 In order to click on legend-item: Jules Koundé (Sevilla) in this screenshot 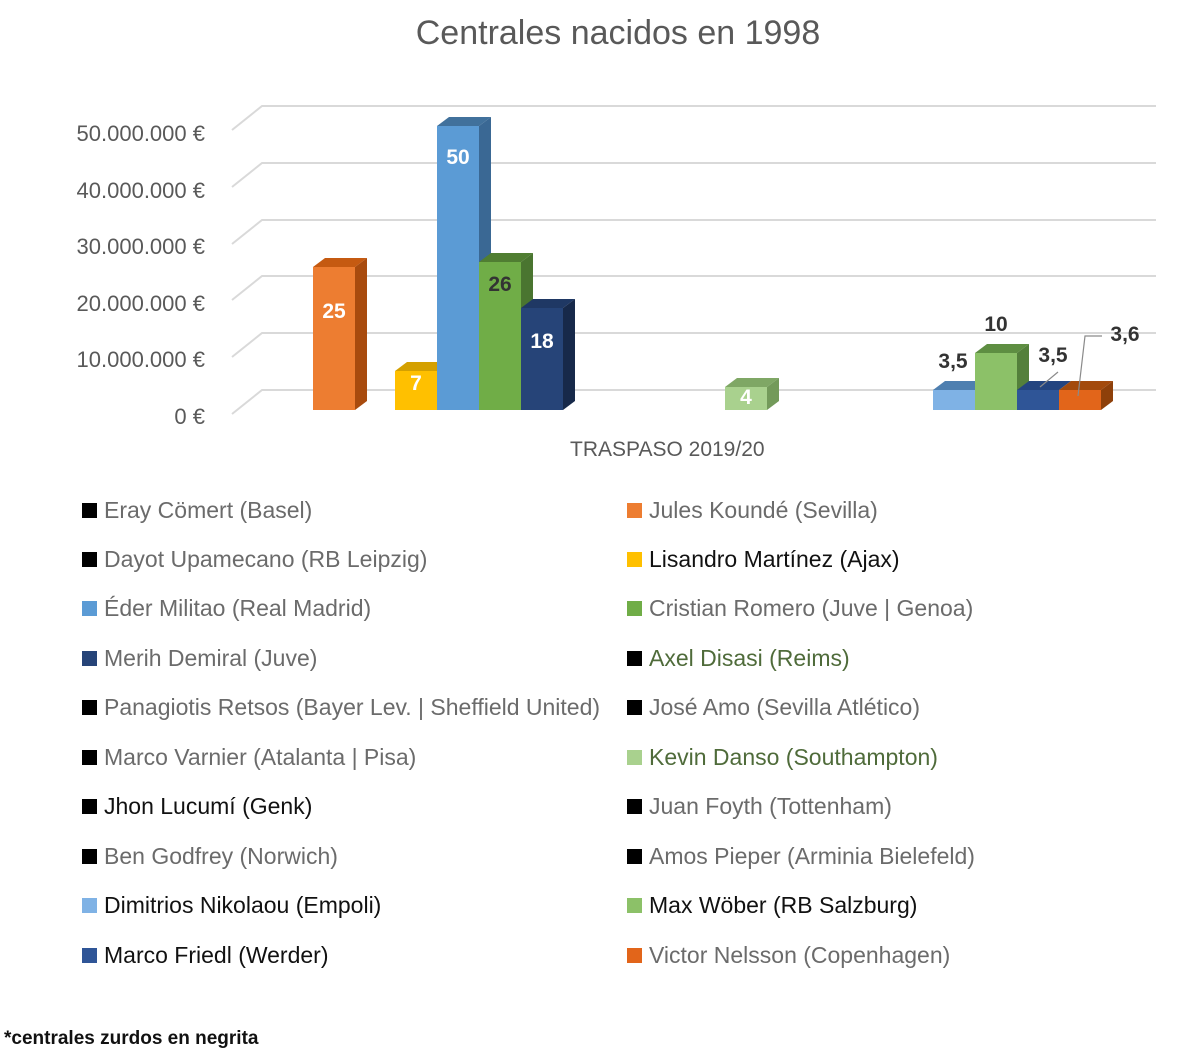, I will do `click(752, 510)`.